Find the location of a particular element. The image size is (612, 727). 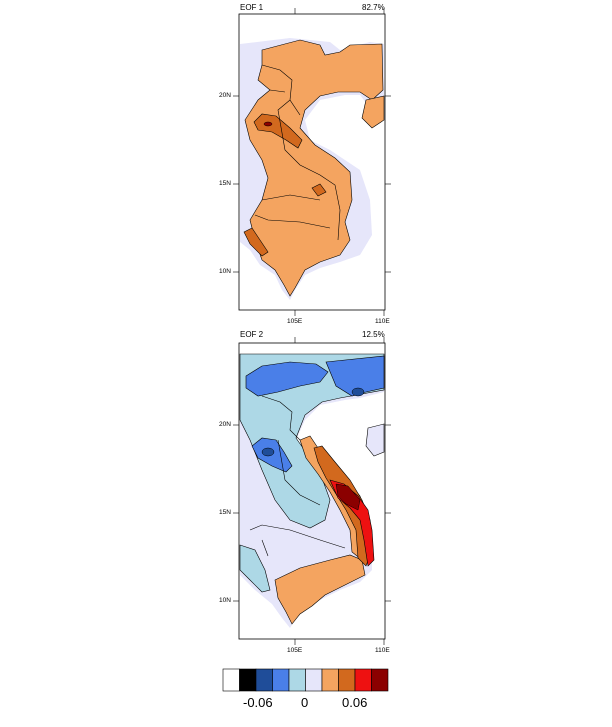

eof2-title: EOF 2 is located at coordinates (252, 334).